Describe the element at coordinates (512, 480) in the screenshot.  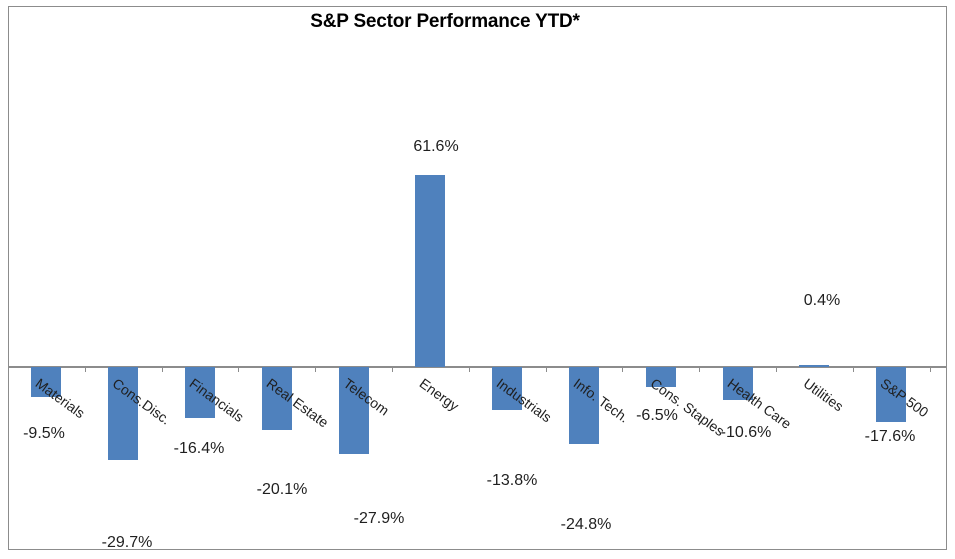
I see `value-label-industrials: -13.8%` at that location.